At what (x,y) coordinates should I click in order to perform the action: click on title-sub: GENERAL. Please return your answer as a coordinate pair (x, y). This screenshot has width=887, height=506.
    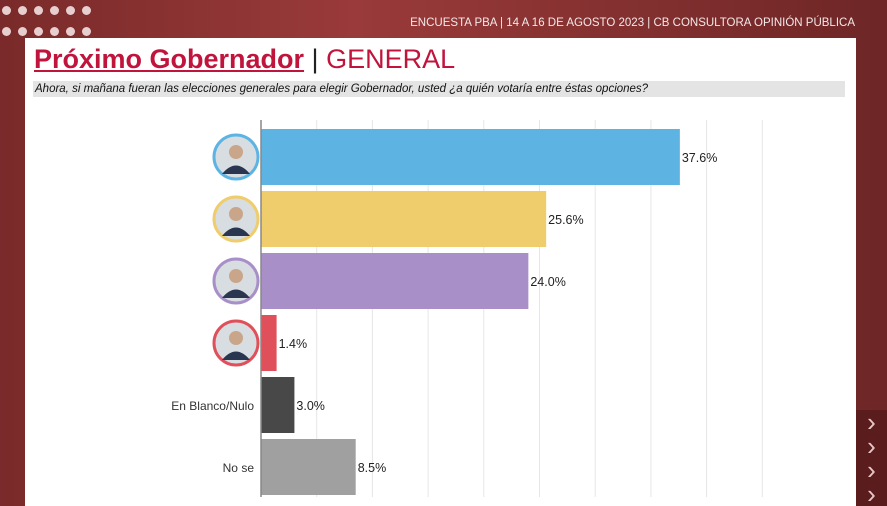
    Looking at the image, I should click on (391, 59).